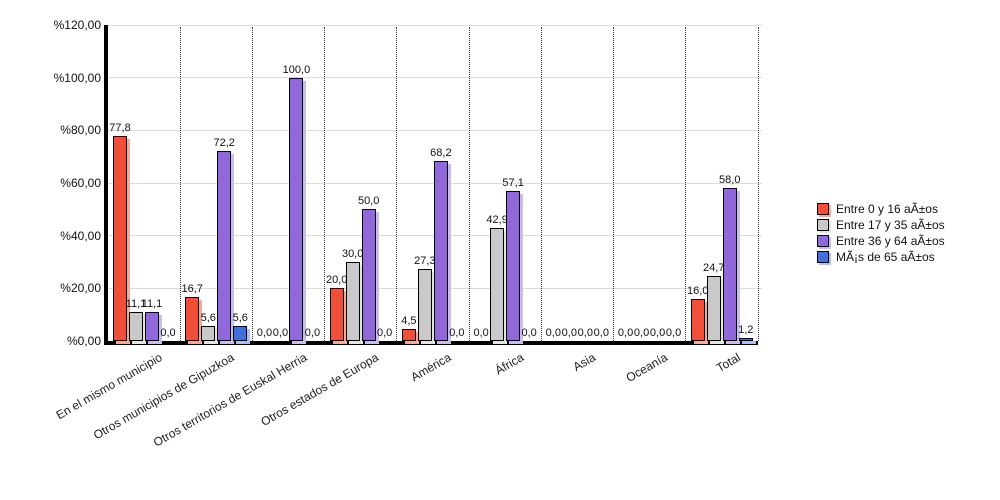 The height and width of the screenshot is (500, 1000). Describe the element at coordinates (80, 288) in the screenshot. I see `y-axis-label: %20,00` at that location.